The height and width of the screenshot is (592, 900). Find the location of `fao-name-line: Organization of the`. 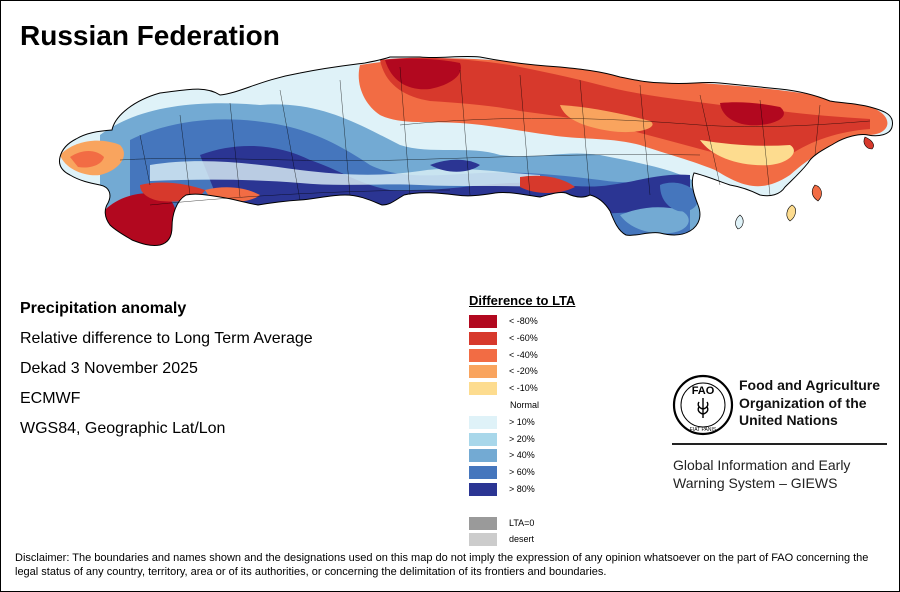

fao-name-line: Organization of the is located at coordinates (803, 402).